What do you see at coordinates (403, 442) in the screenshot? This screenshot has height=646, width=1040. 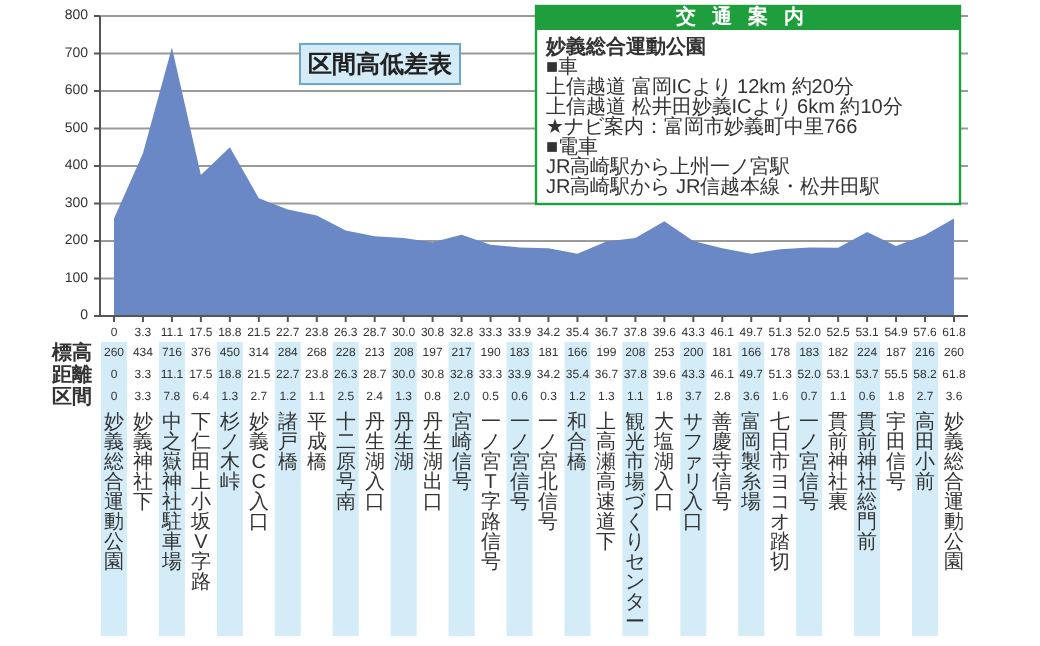 I see `text: 丹生湖` at bounding box center [403, 442].